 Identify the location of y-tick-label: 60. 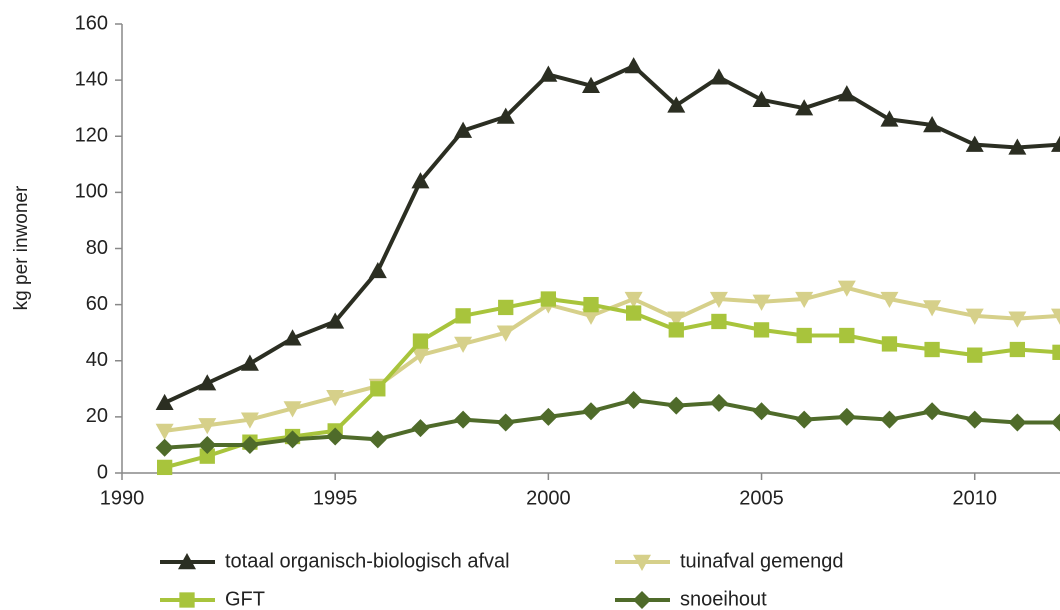
(97, 304).